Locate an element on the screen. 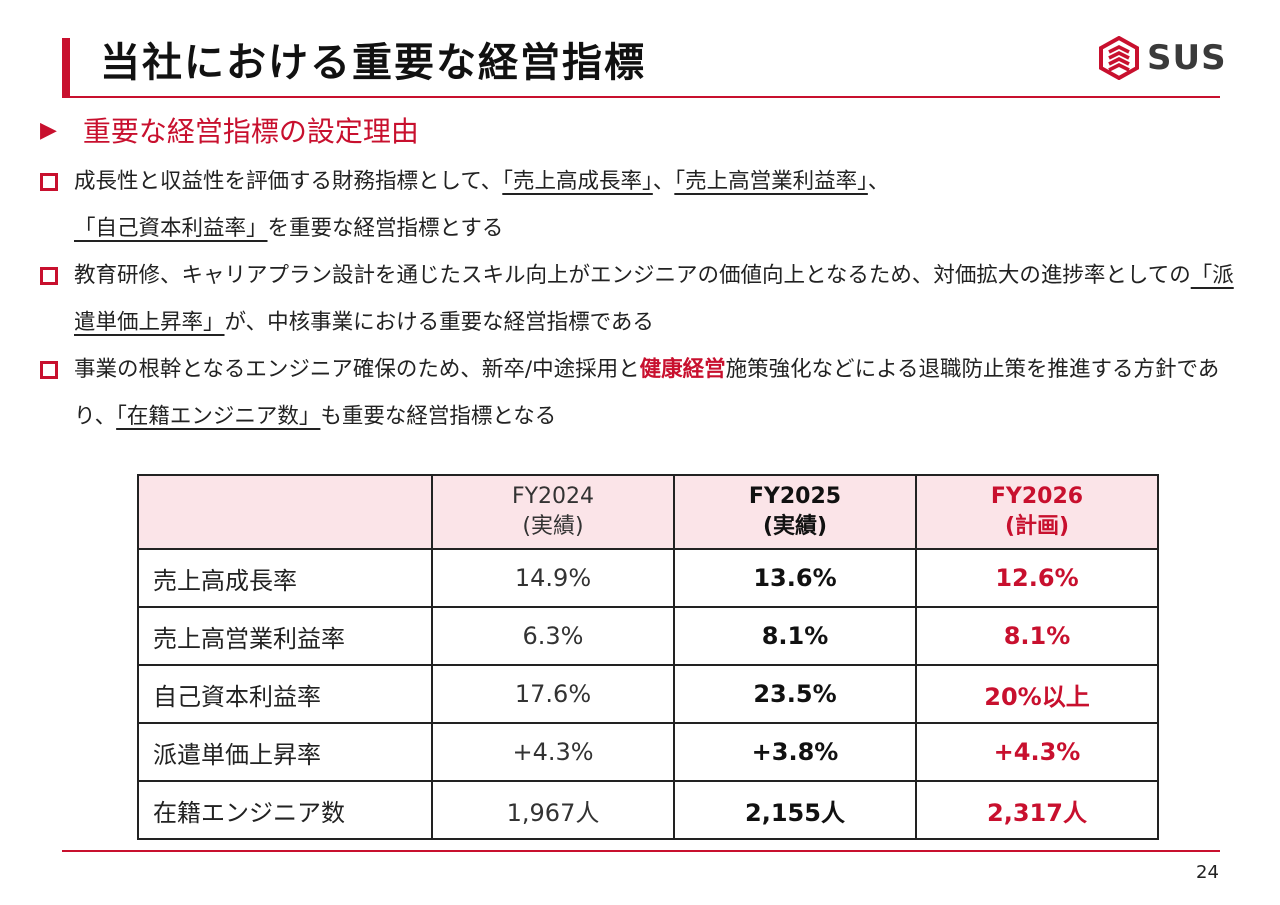 The height and width of the screenshot is (905, 1280). cell-fy2026: 2,317人 is located at coordinates (1037, 810).